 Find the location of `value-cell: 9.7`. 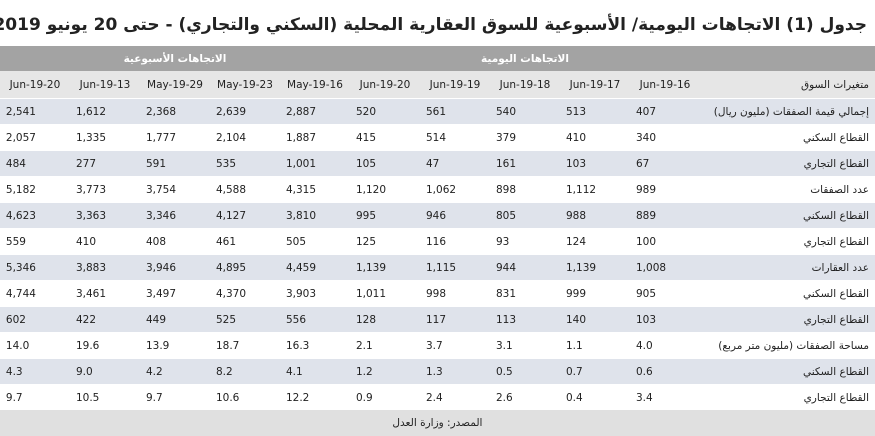

value-cell: 9.7 is located at coordinates (35, 397).